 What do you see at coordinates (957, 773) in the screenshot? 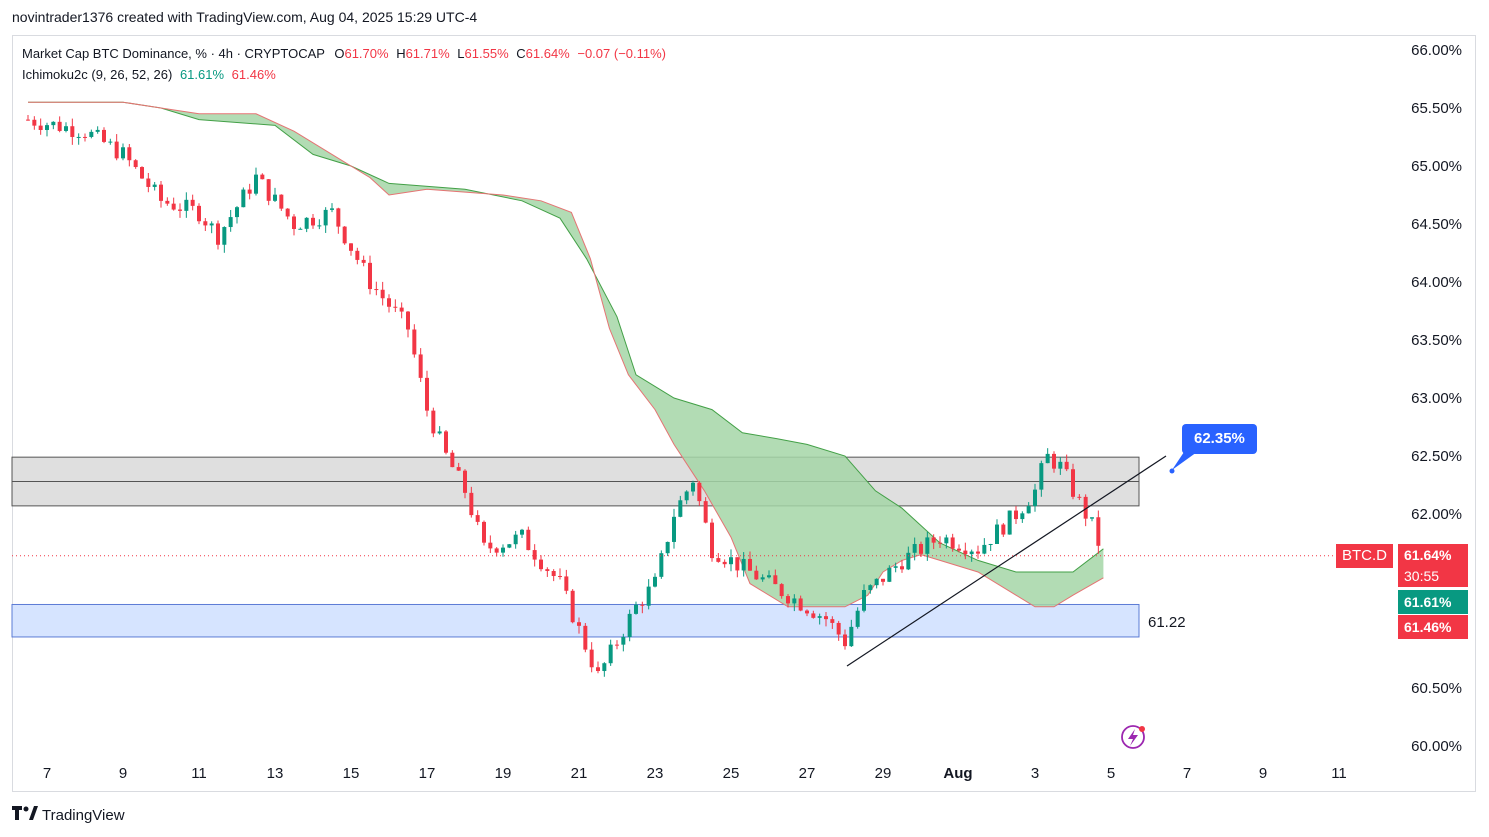
I see `x-tick-label: Aug` at bounding box center [957, 773].